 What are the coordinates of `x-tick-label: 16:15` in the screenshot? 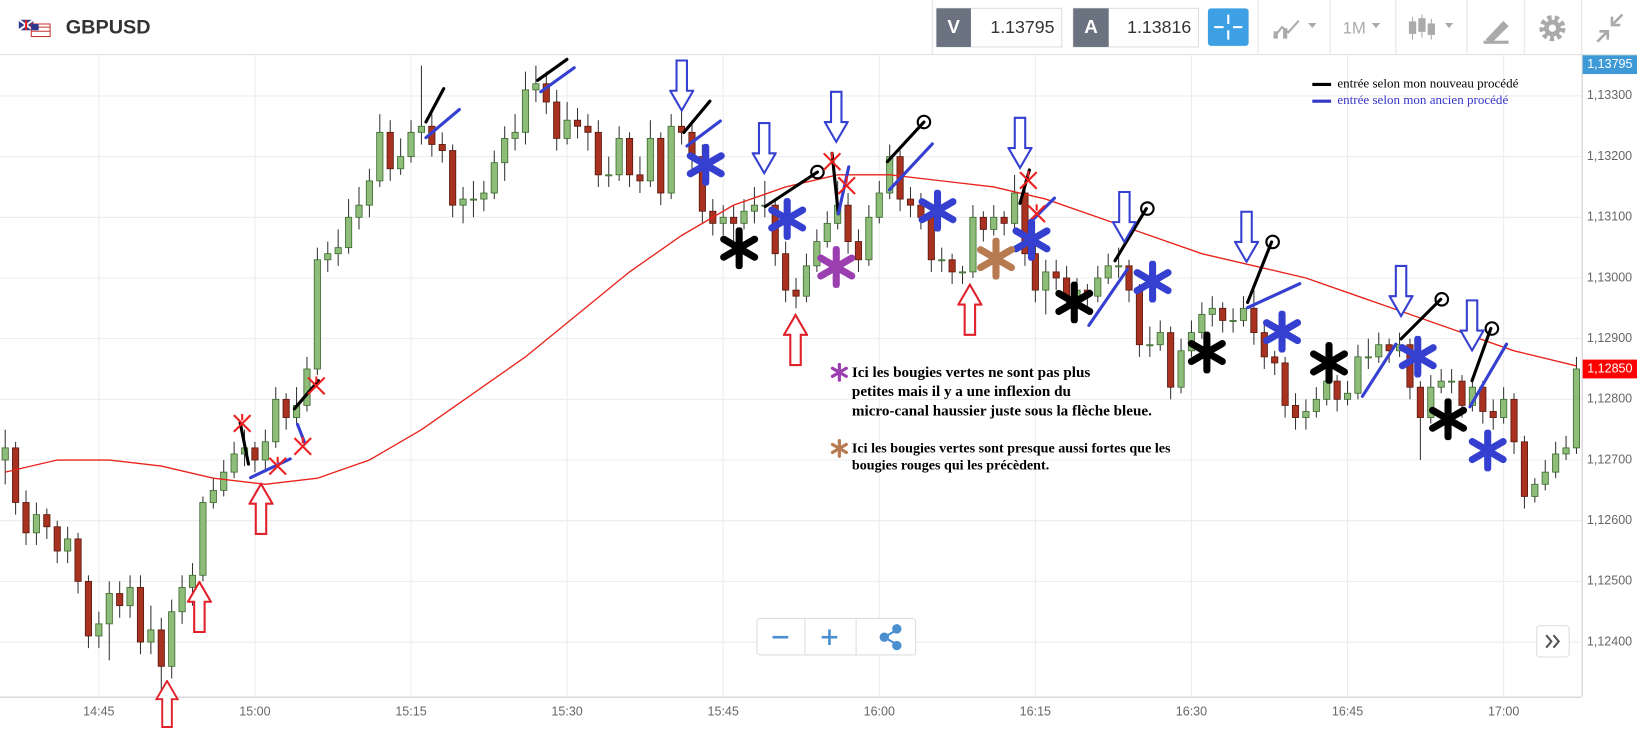 It's located at (1035, 712).